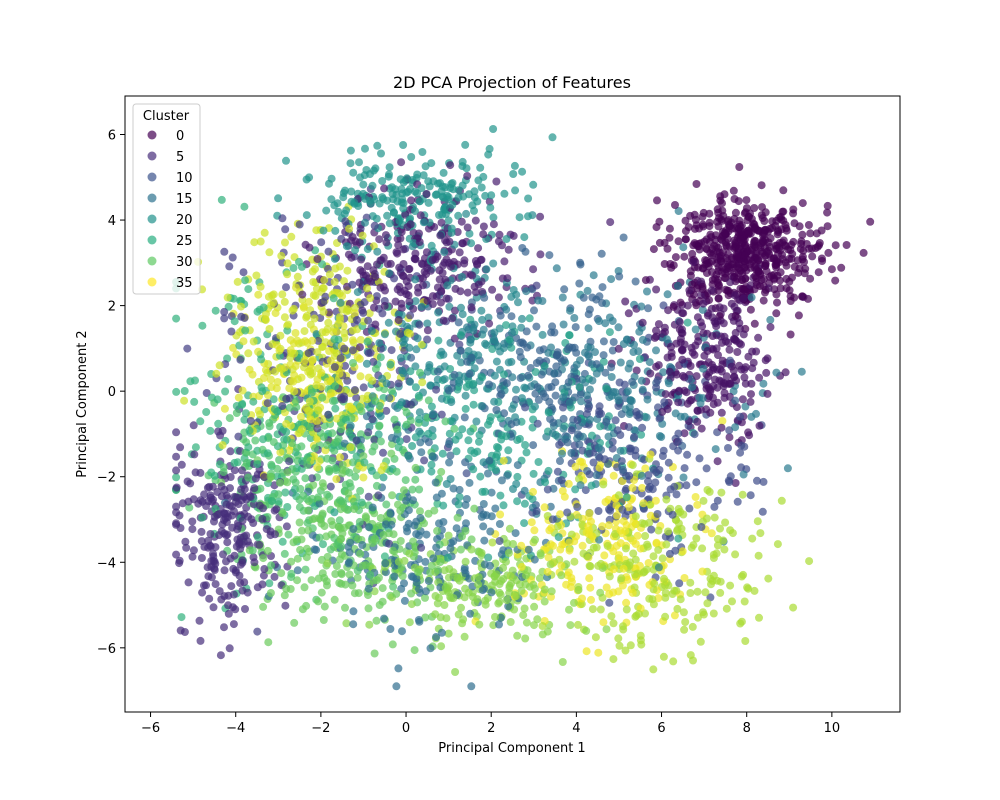 Image resolution: width=1000 pixels, height=800 pixels. I want to click on y-axis-label: Principal Component 2, so click(82, 403).